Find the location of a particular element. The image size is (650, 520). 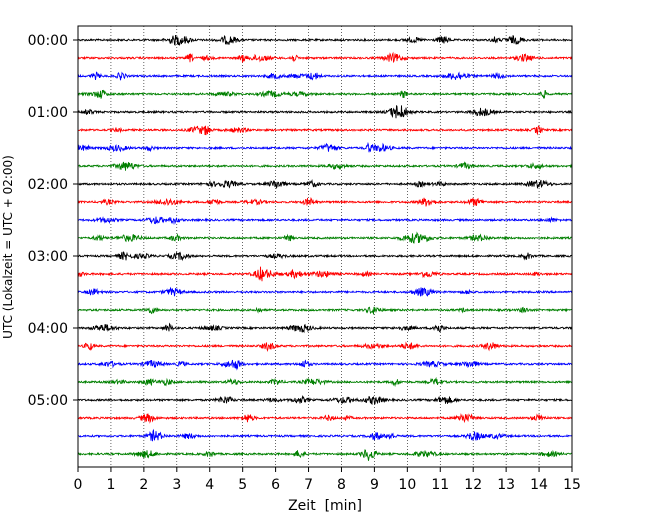

x-tick-label: 10 is located at coordinates (407, 485).